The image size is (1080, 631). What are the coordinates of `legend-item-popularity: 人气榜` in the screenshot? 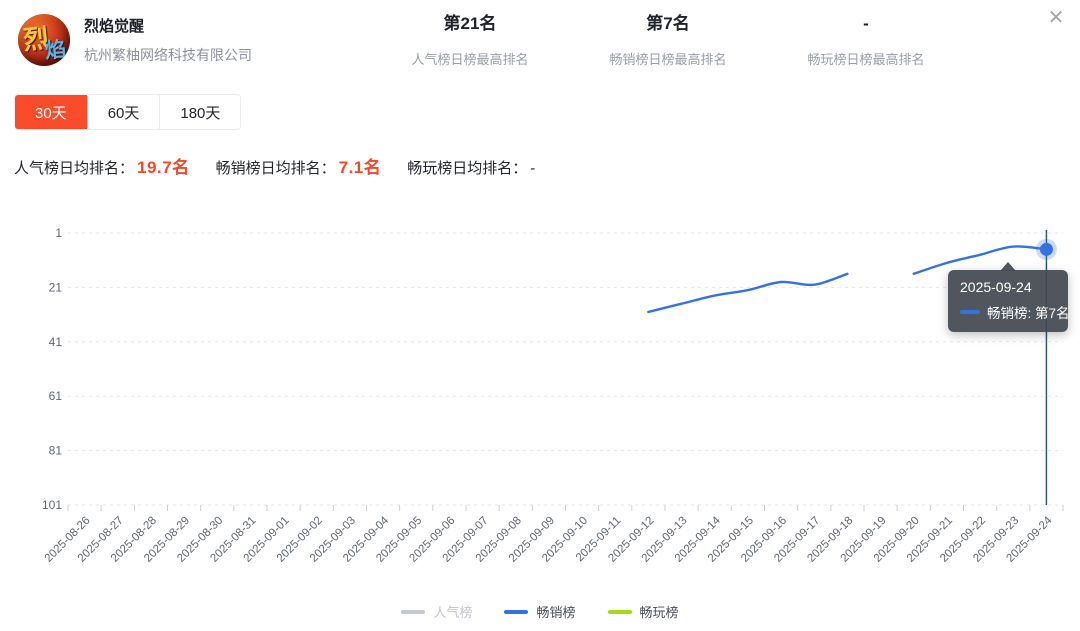 It's located at (436, 611).